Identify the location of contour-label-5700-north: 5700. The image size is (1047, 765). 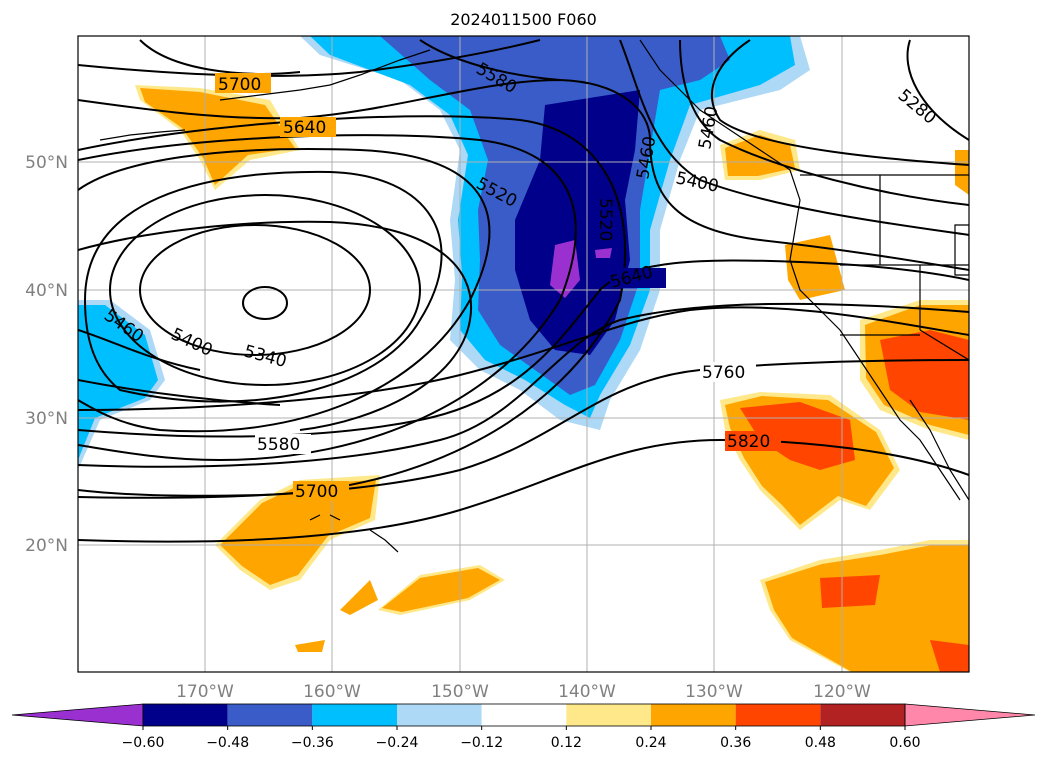
(239, 85).